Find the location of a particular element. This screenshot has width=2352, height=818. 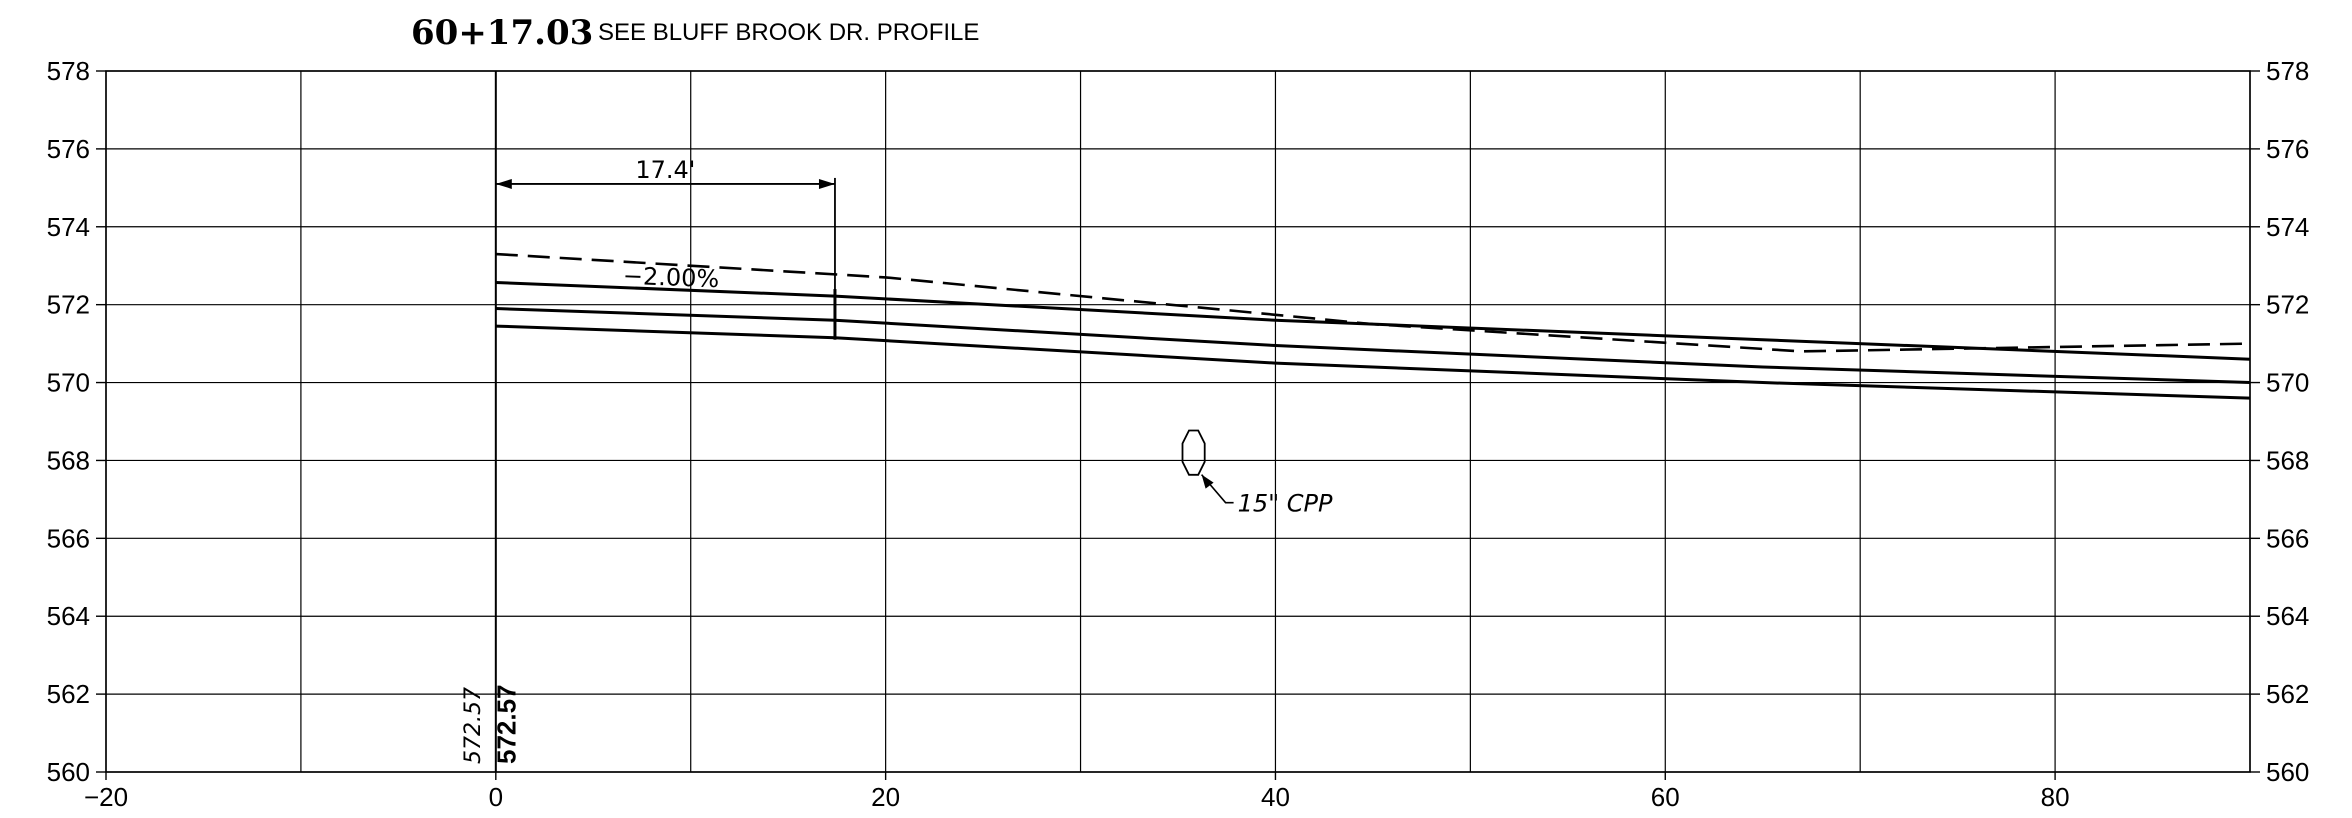

elevation-label-2: 572.57 is located at coordinates (506, 724).